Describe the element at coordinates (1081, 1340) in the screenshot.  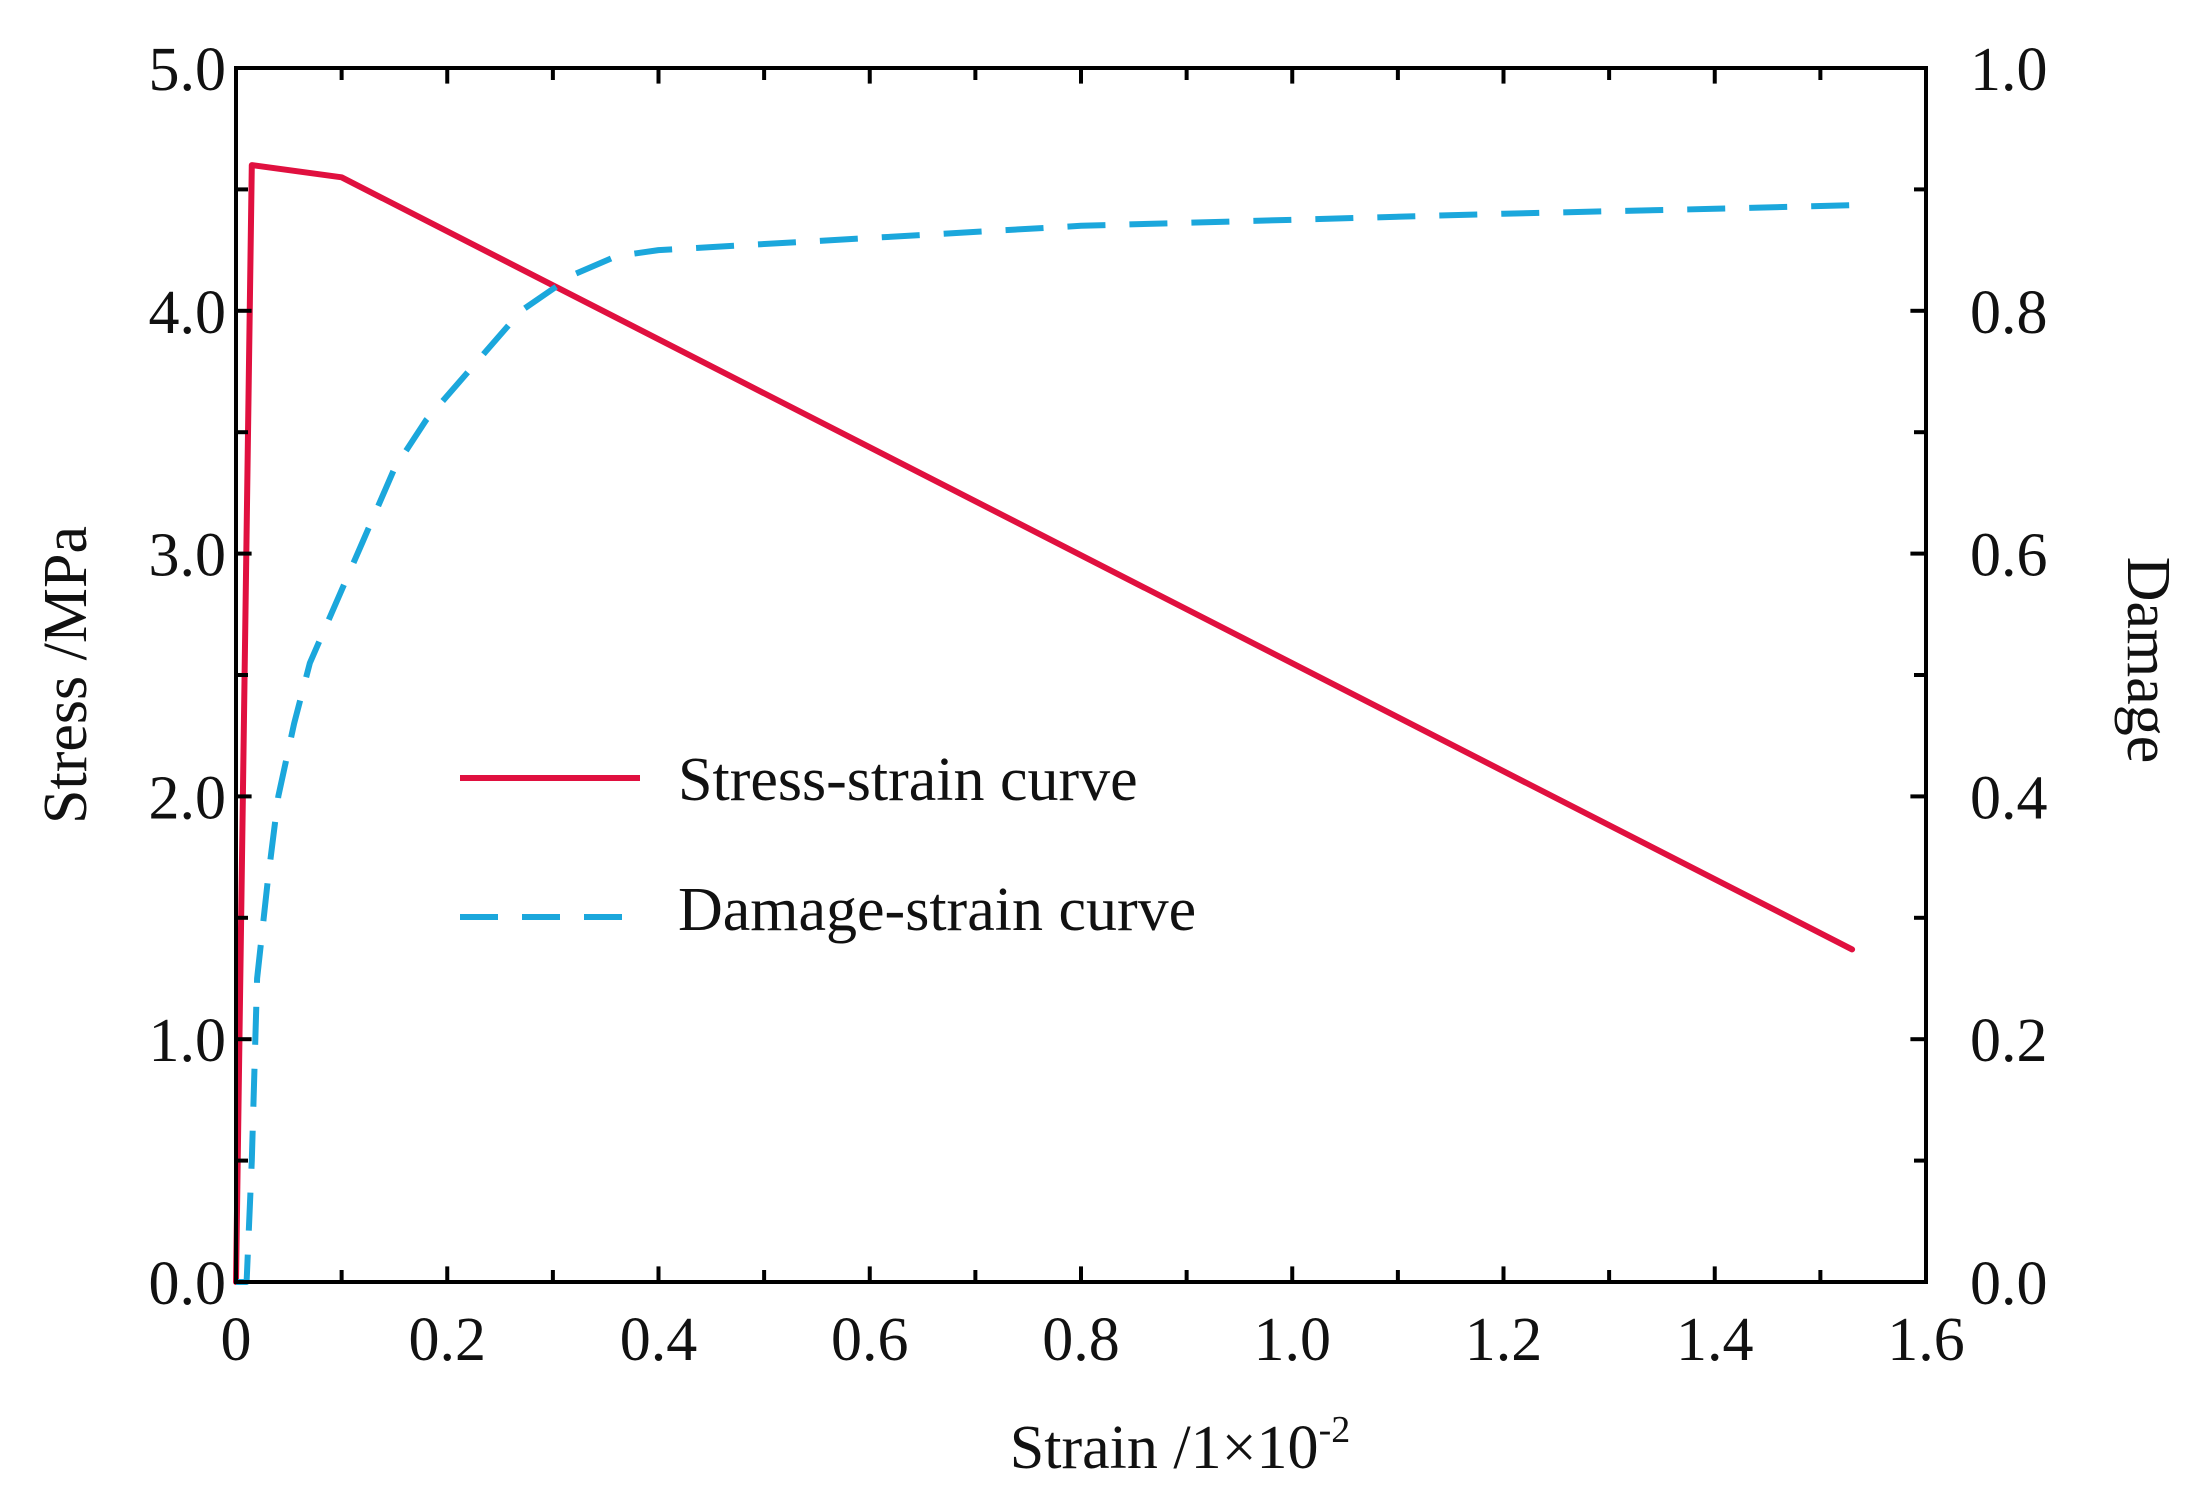
I see `x-tick-label: 0.8` at that location.